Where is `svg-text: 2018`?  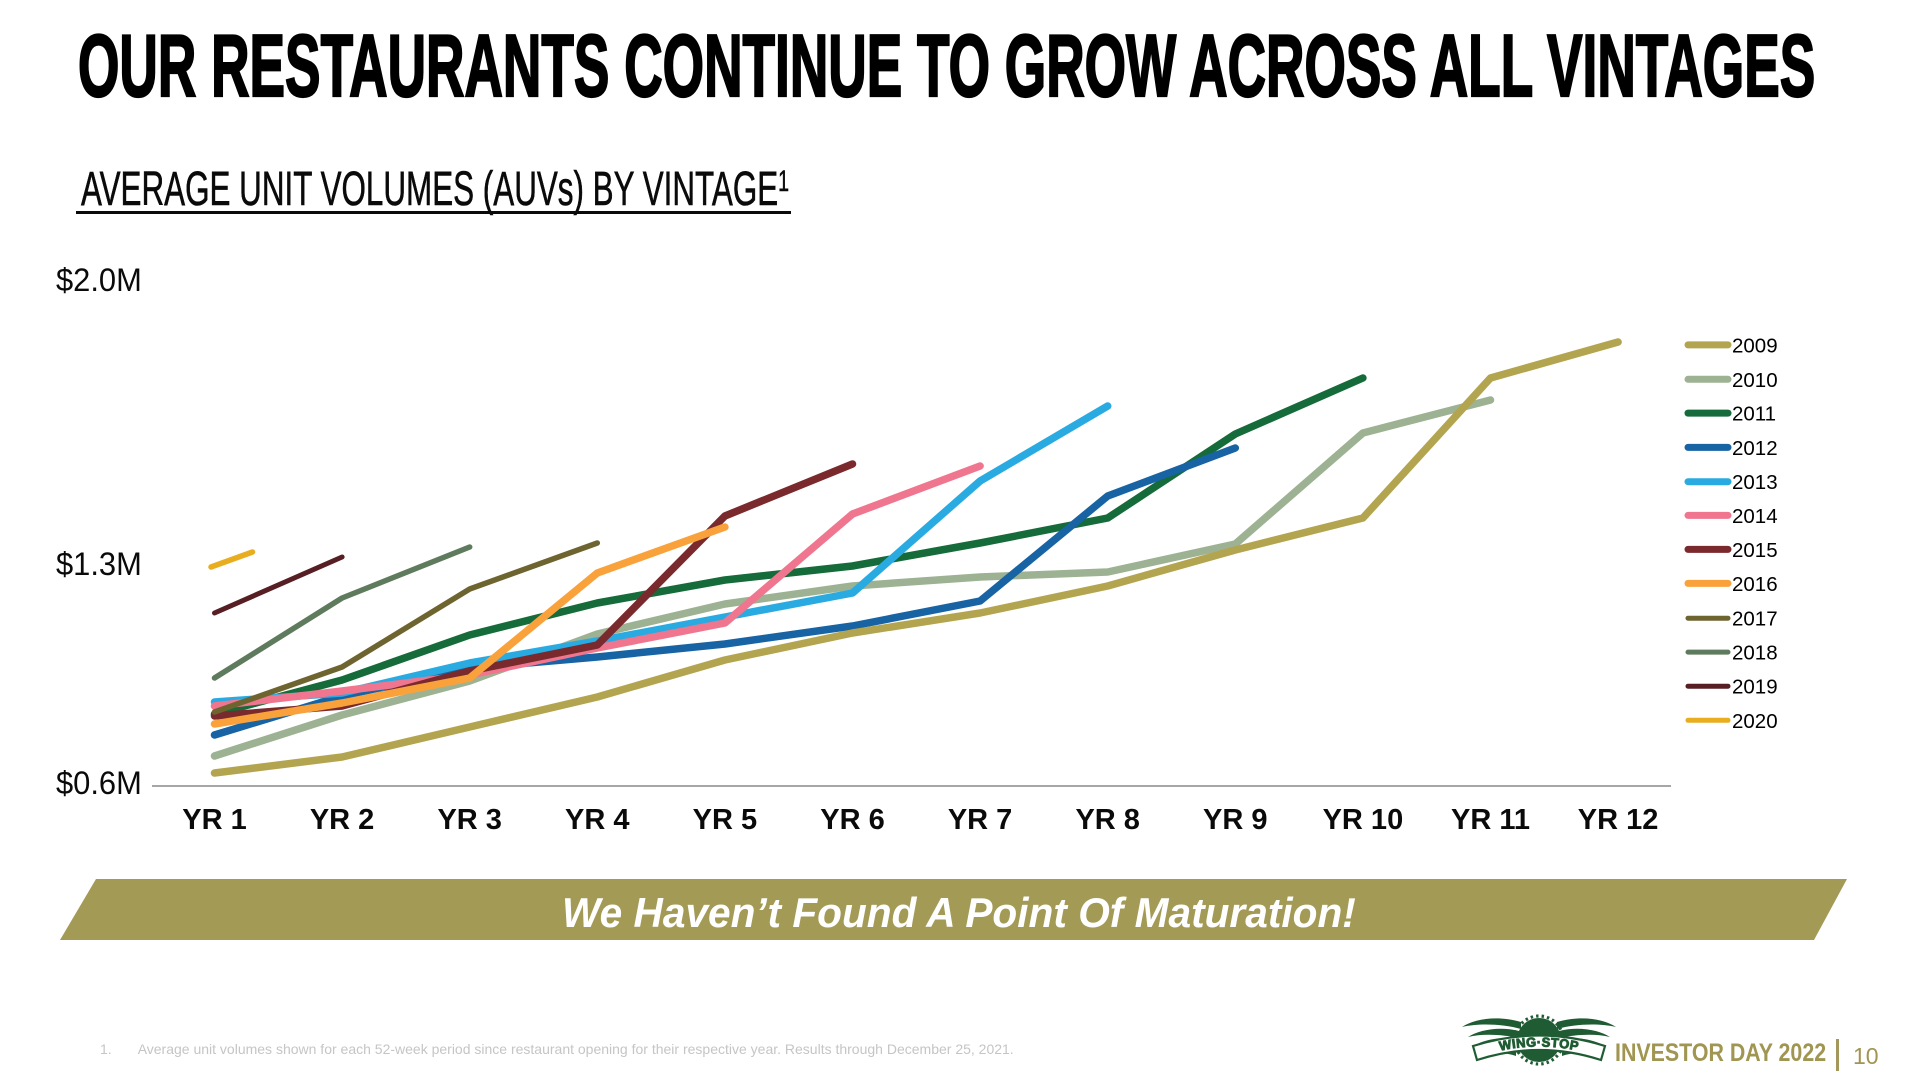 svg-text: 2018 is located at coordinates (1755, 653).